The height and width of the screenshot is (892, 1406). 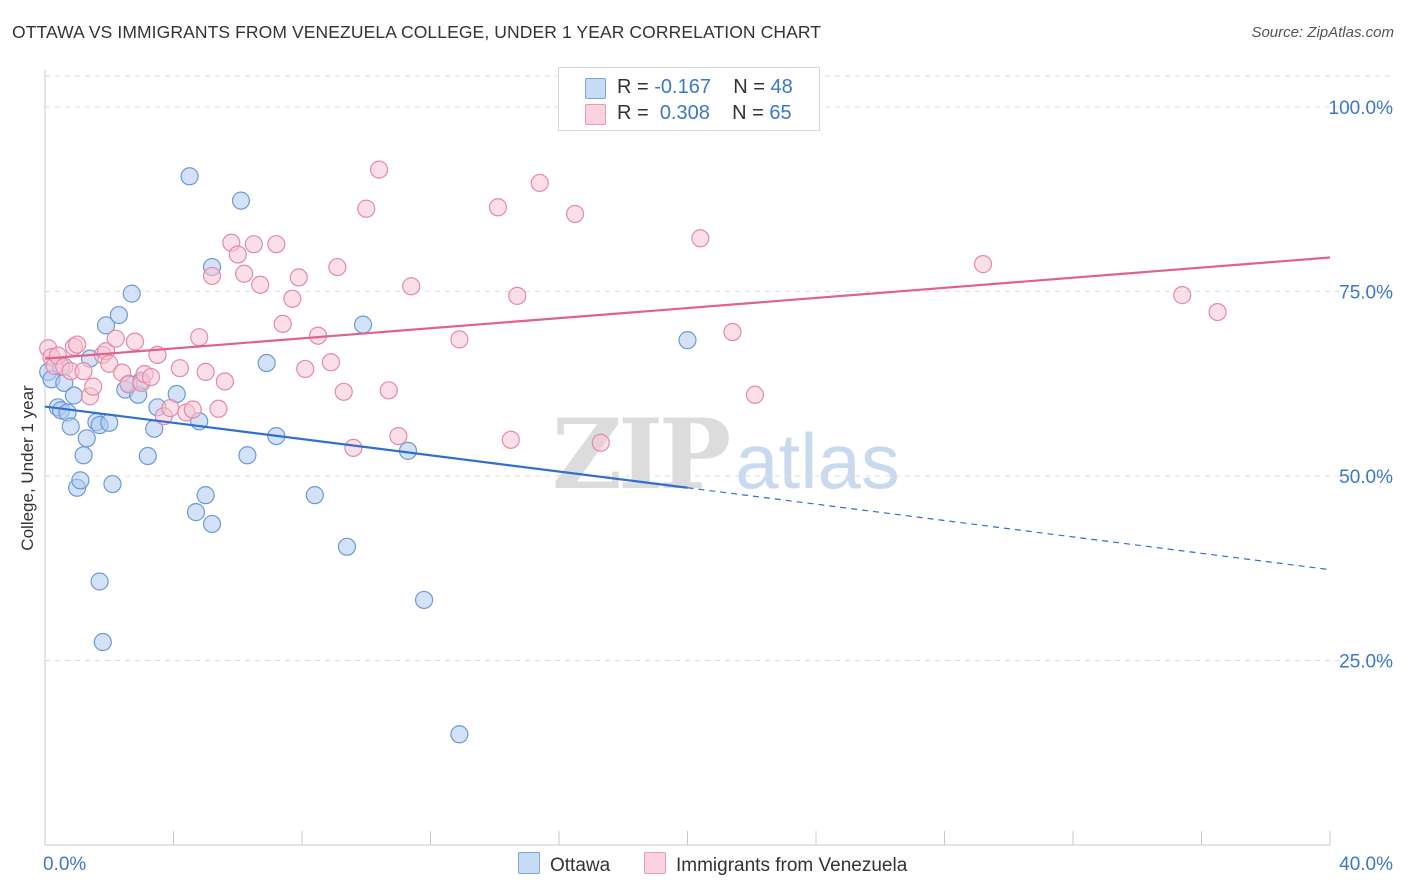 What do you see at coordinates (1366, 661) in the screenshot?
I see `y-tick-label: 25.0%` at bounding box center [1366, 661].